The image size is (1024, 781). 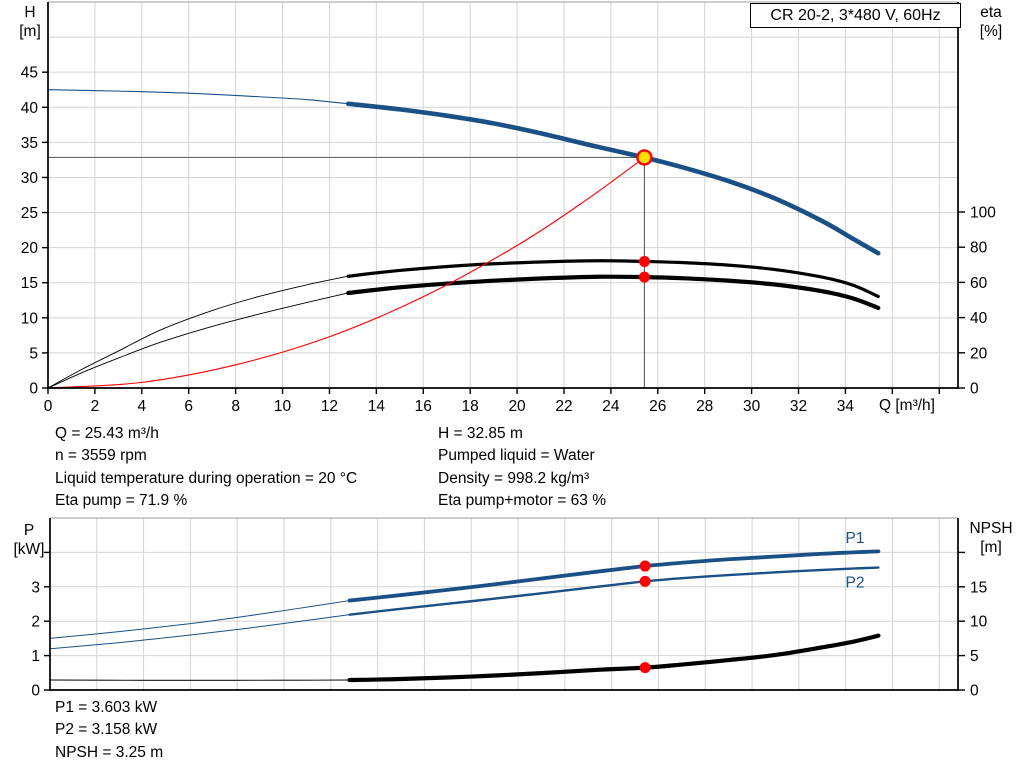 I want to click on duty-point-marker, so click(x=644, y=157).